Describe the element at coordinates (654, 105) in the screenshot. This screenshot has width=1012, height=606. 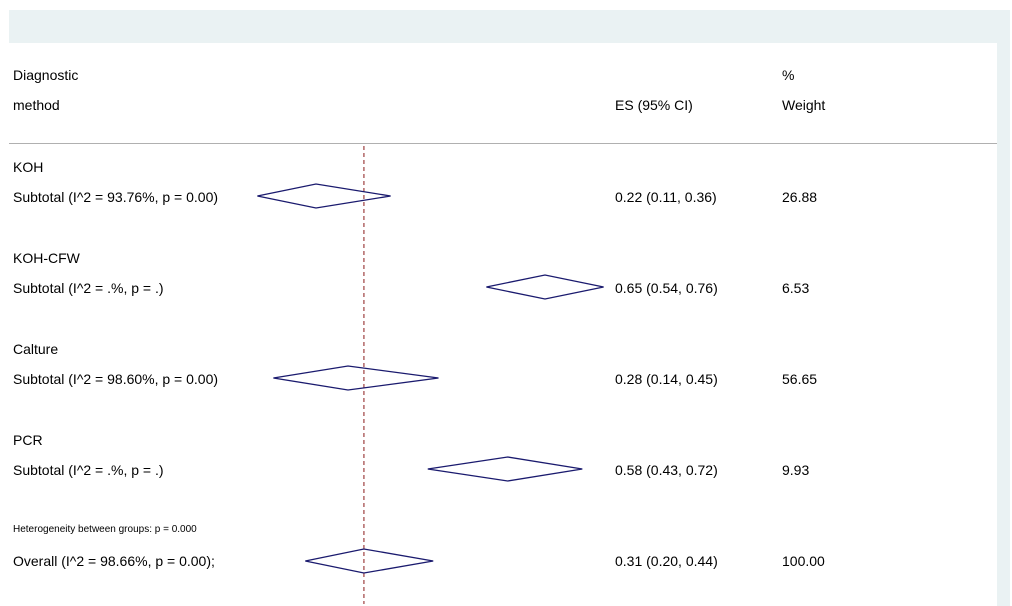
I see `header-es: ES (95% CI)` at that location.